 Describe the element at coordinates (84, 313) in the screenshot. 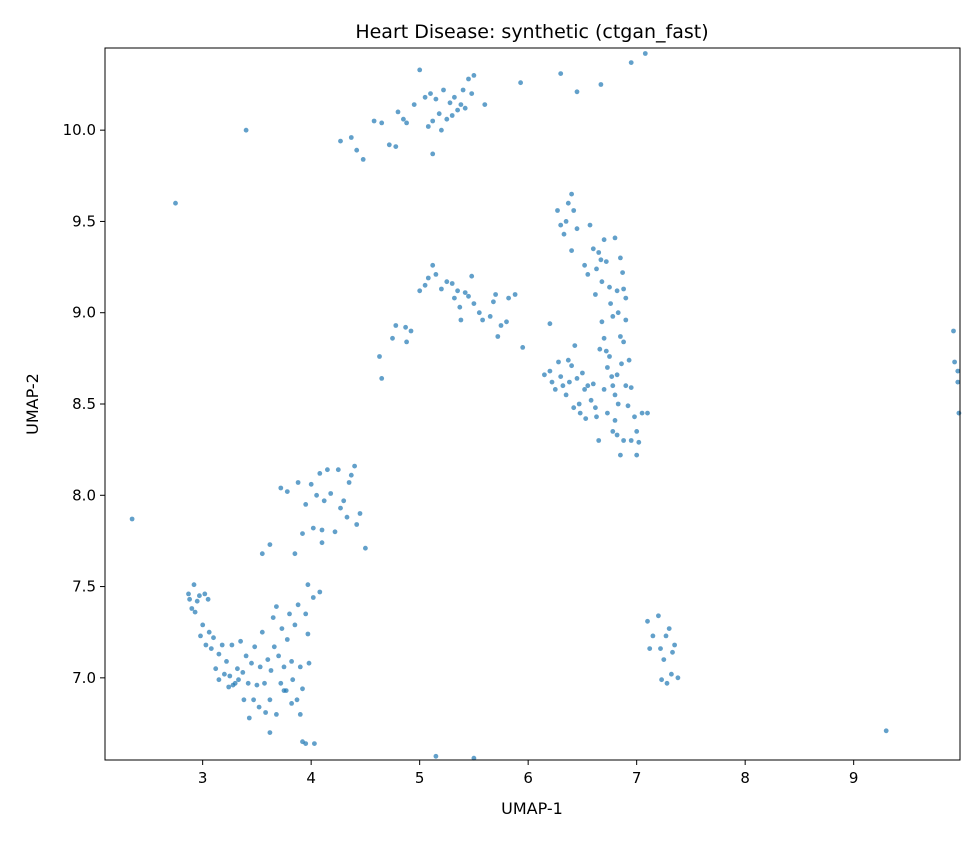

I see `y-tick-label: 9.0` at that location.